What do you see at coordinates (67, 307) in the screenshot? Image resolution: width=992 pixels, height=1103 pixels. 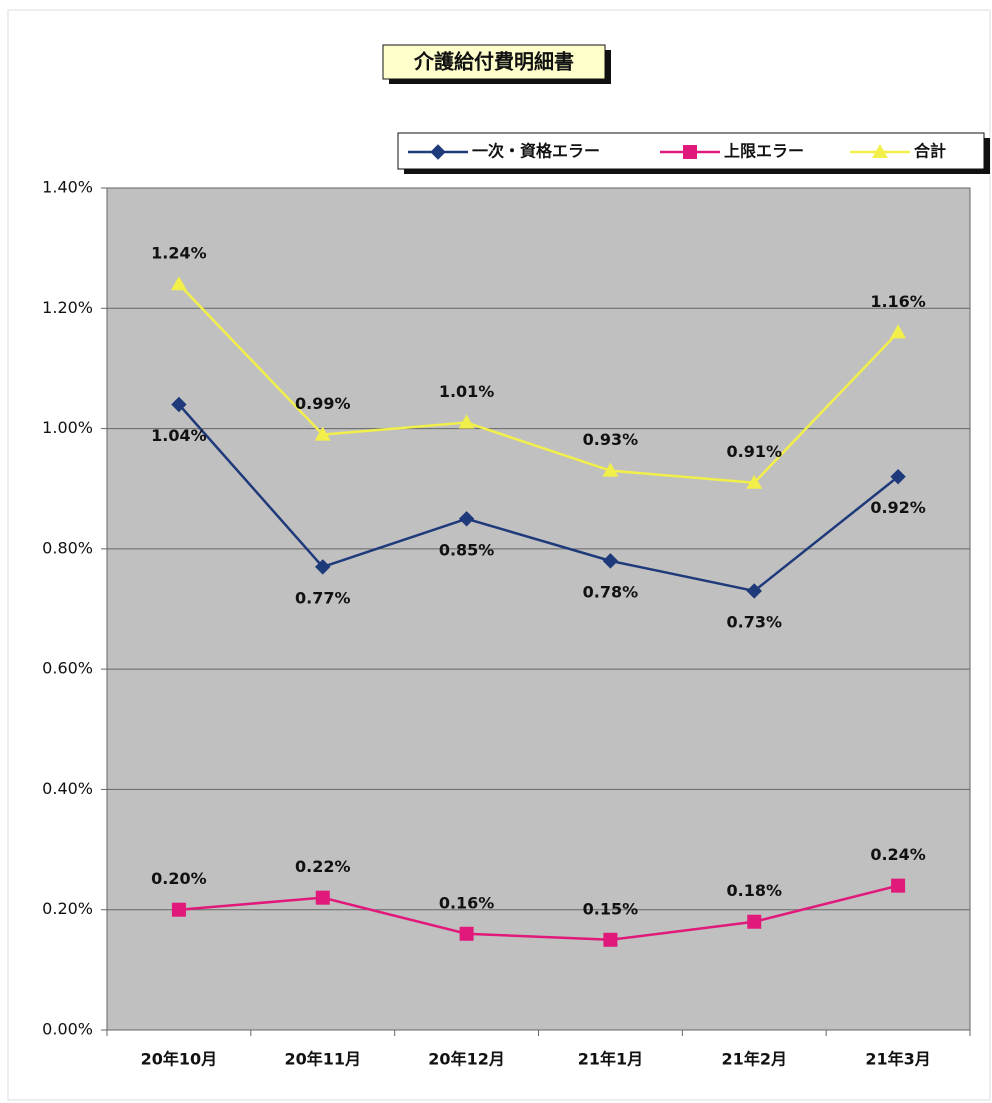 I see `y-tick-label: 1.20%` at bounding box center [67, 307].